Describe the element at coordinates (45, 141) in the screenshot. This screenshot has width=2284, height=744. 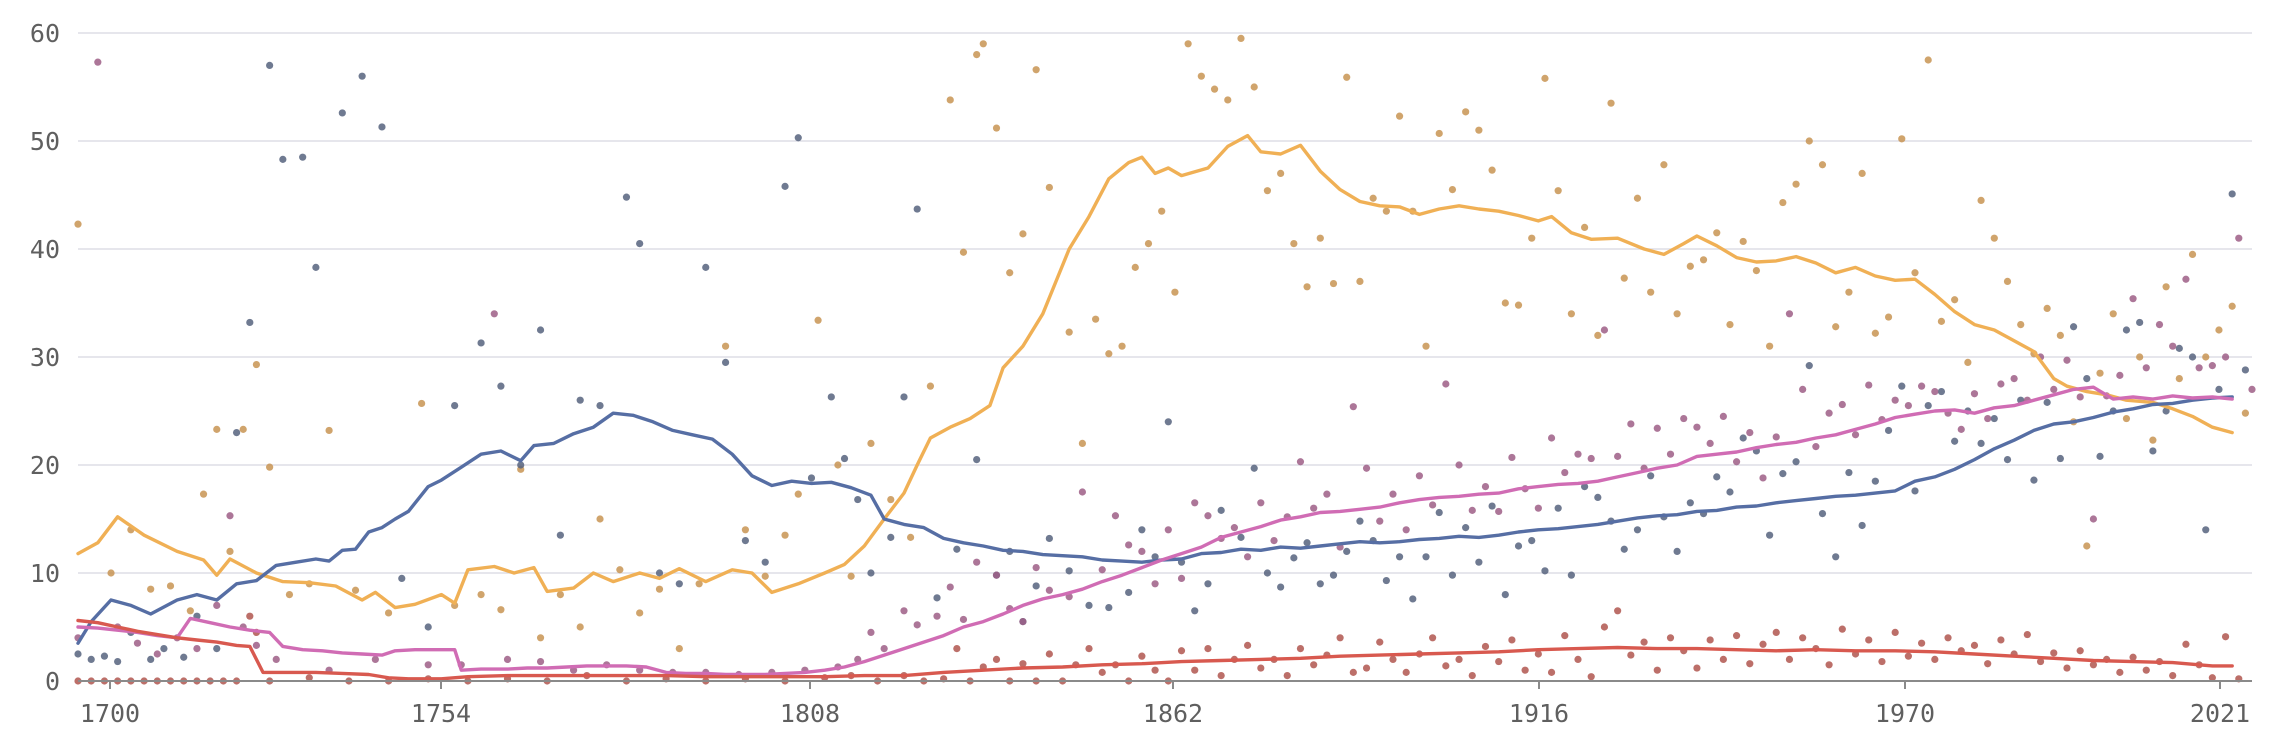
I see `y-tick-label: 50` at that location.